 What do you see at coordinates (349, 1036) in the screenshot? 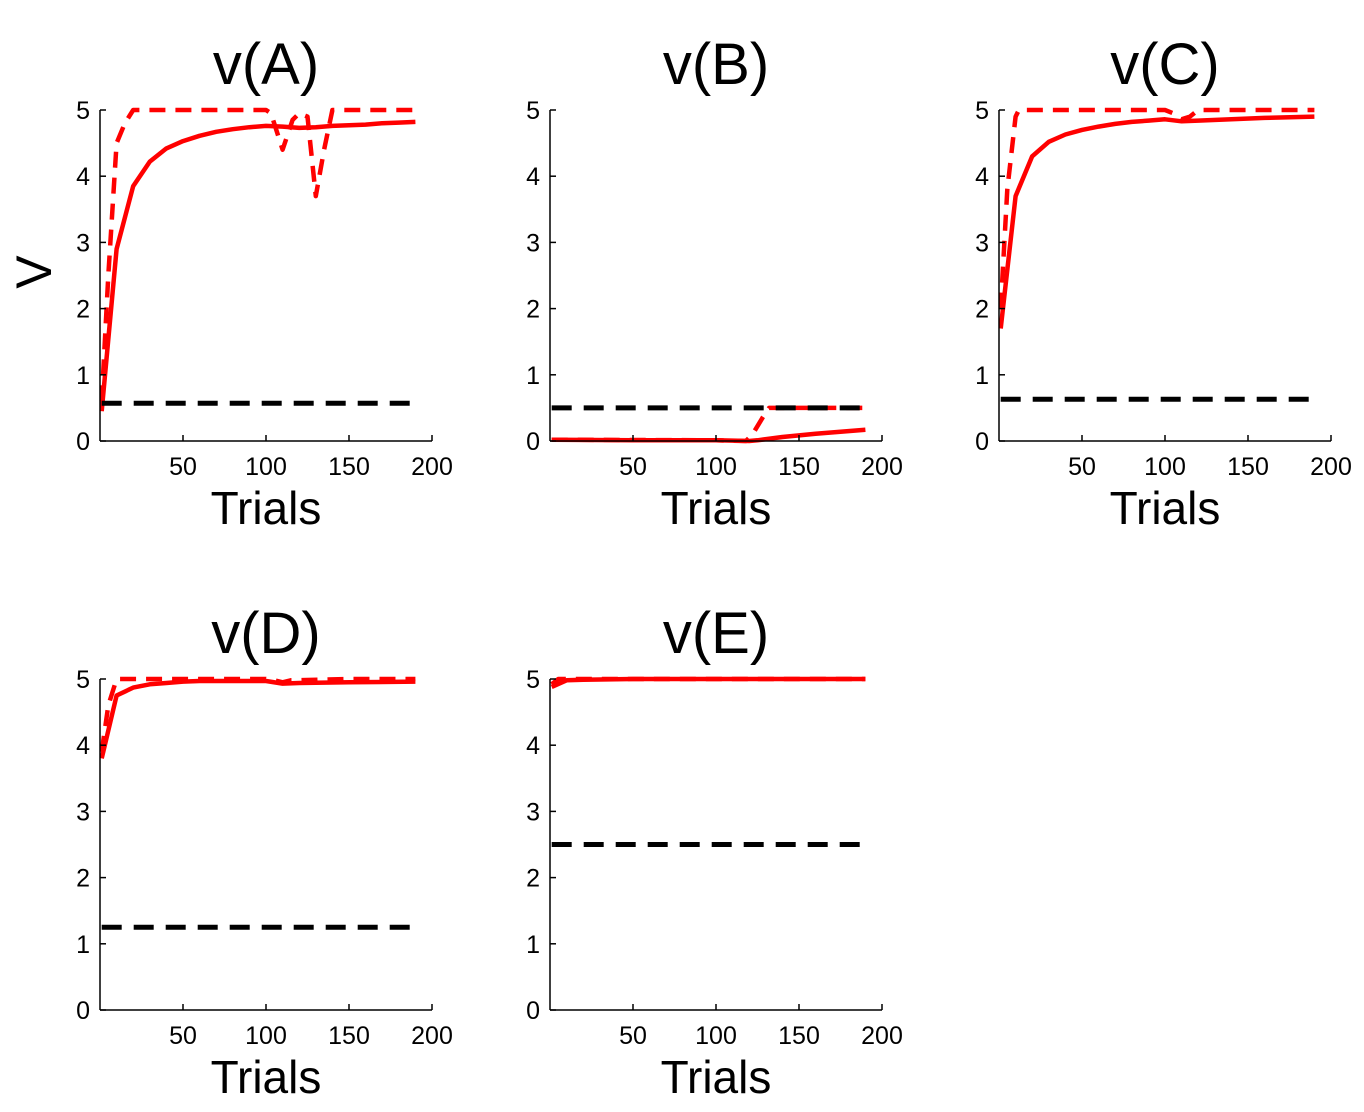
I see `panel-d-xtick-label: 150` at bounding box center [349, 1036].